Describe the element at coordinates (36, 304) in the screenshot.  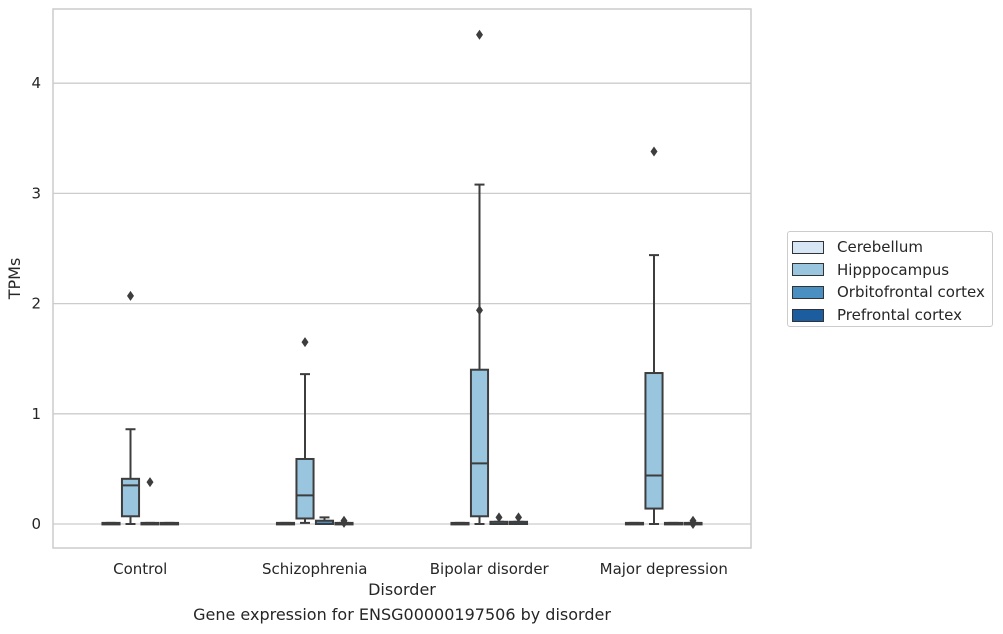
I see `y-tick-label: 2` at that location.